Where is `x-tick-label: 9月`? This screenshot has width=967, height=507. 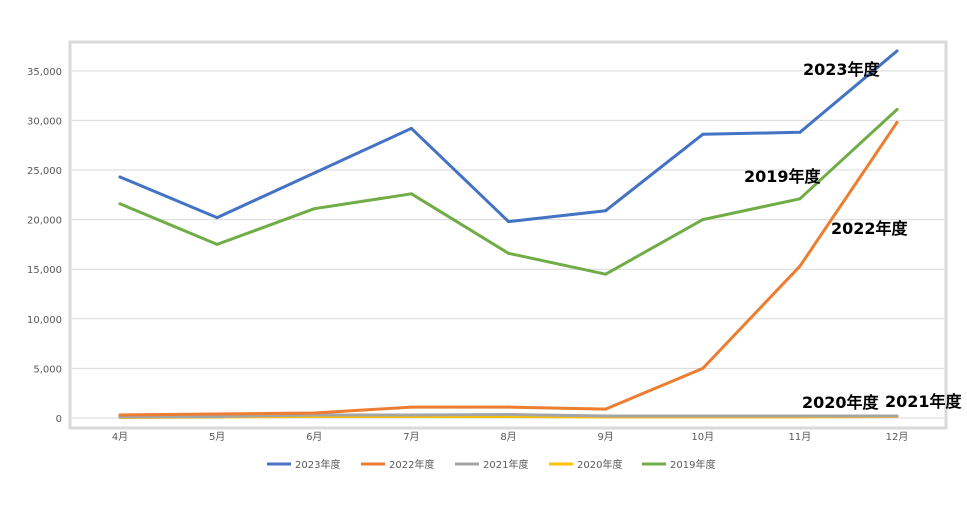 x-tick-label: 9月 is located at coordinates (605, 437).